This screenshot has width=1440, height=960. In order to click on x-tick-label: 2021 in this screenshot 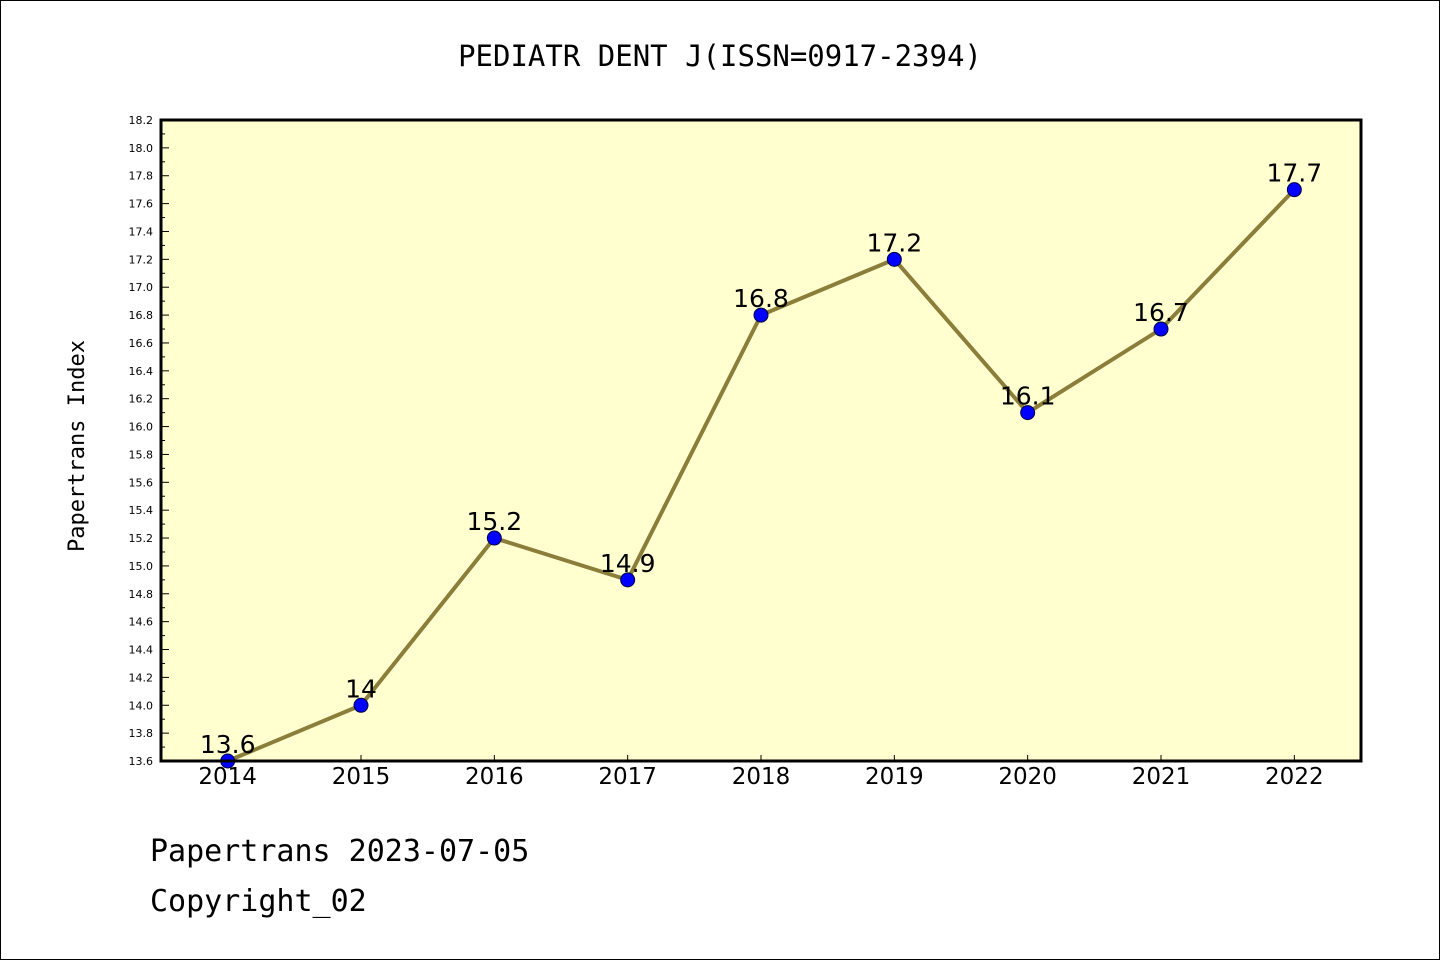, I will do `click(1161, 777)`.